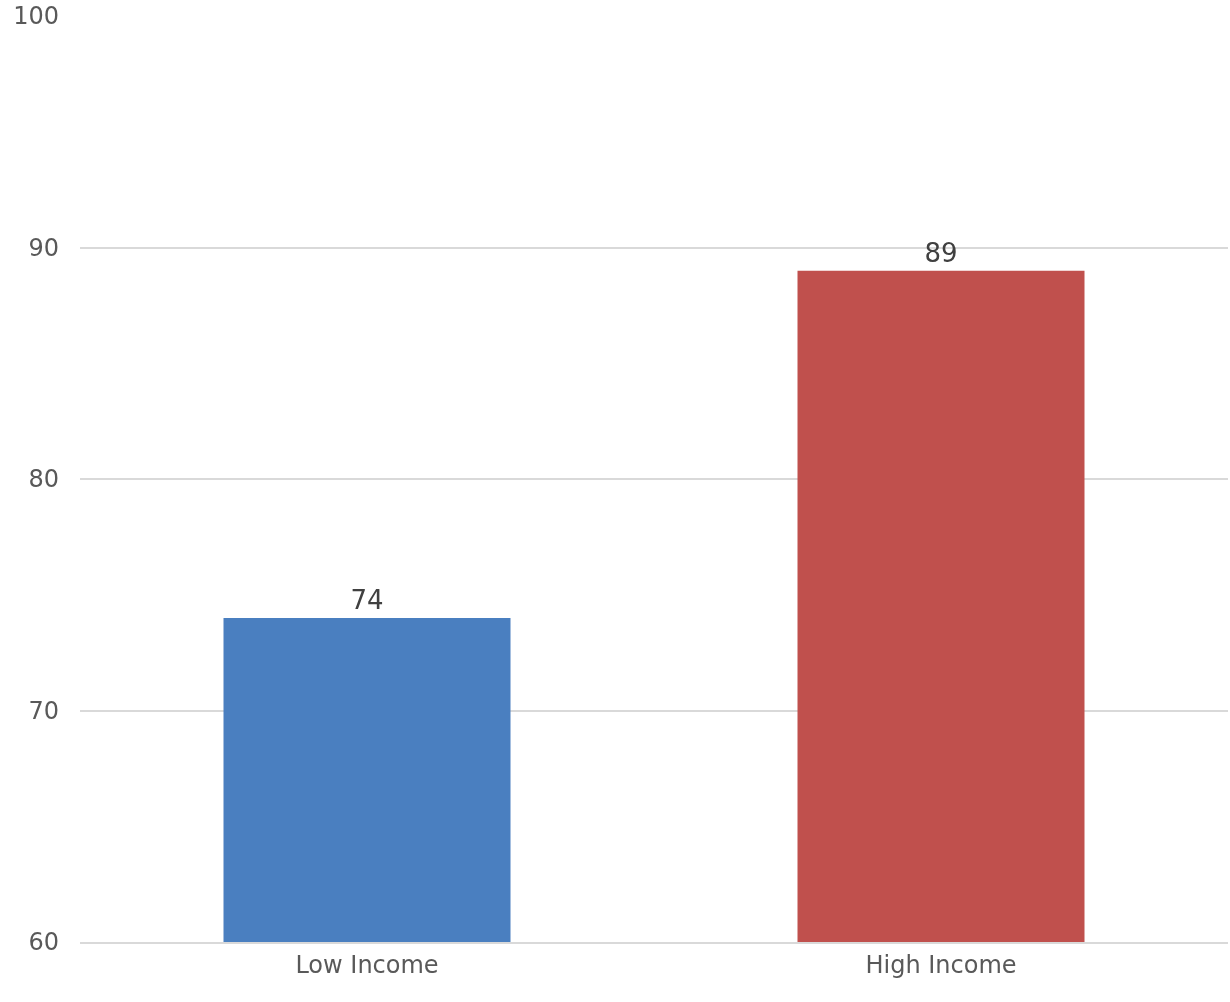 This screenshot has height=1002, width=1230. What do you see at coordinates (36, 16) in the screenshot?
I see `y-tick-label: 100` at bounding box center [36, 16].